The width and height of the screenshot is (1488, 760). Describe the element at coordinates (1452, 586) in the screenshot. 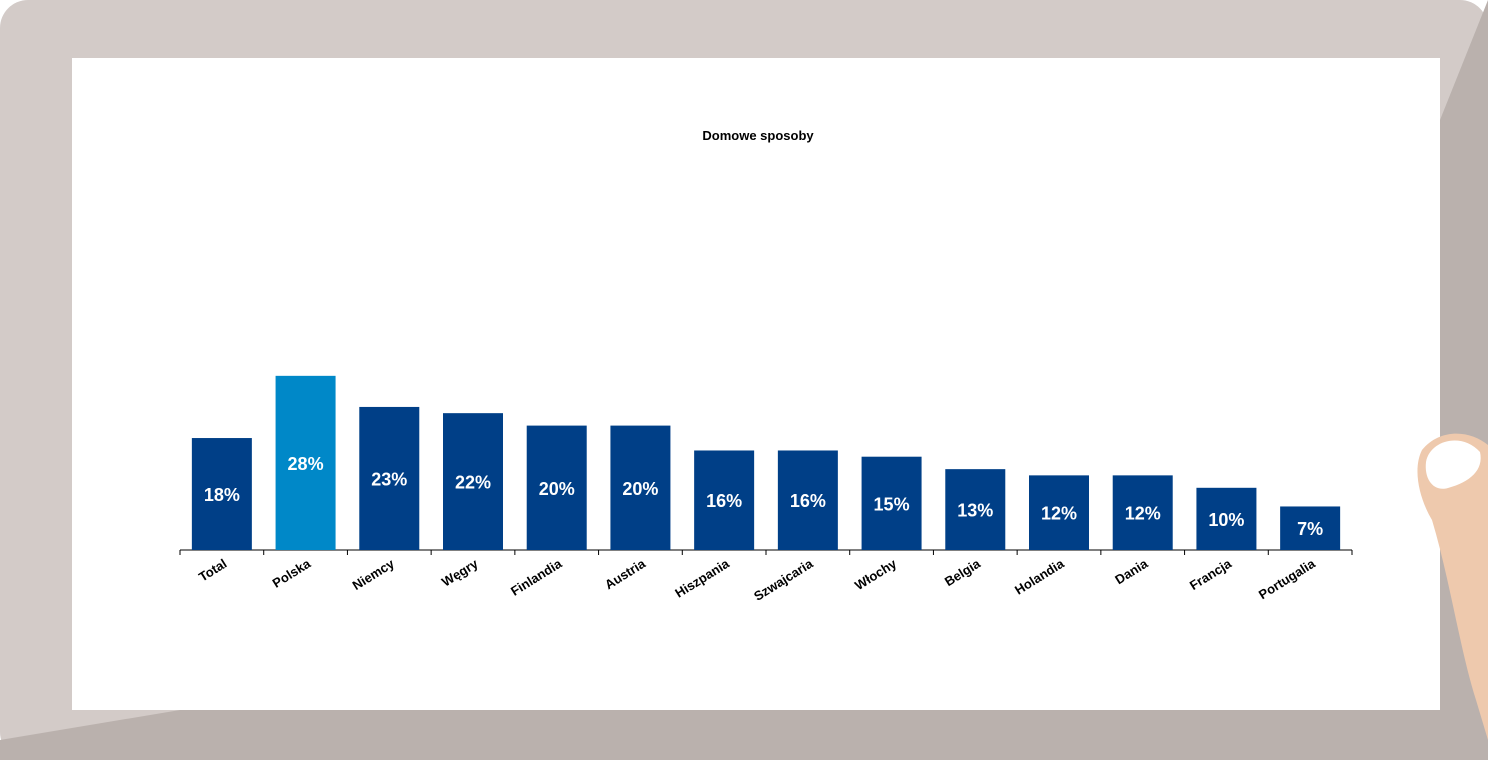

I see `finger` at that location.